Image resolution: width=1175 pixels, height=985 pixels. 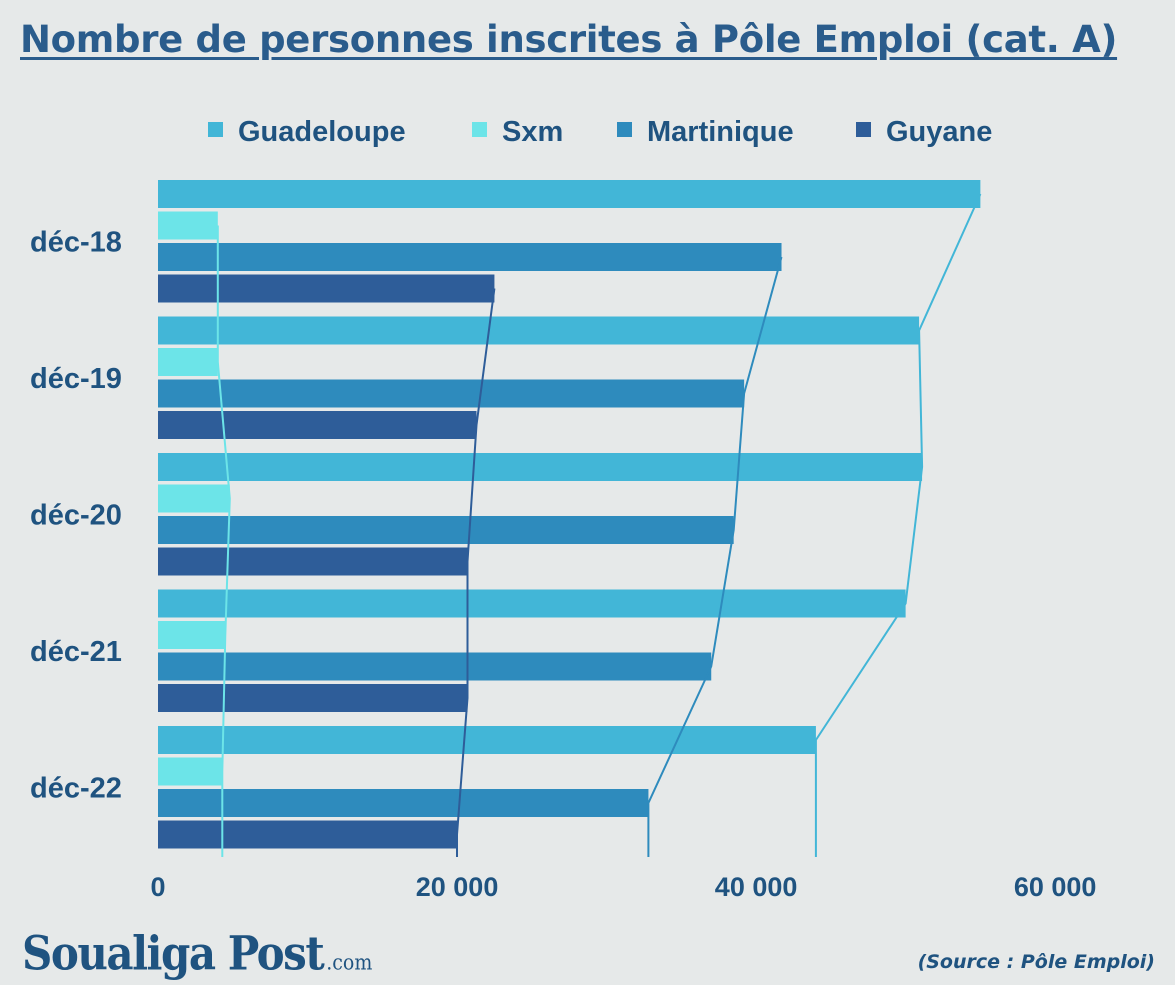 I want to click on bar-martinique-déc-21, so click(x=435, y=666).